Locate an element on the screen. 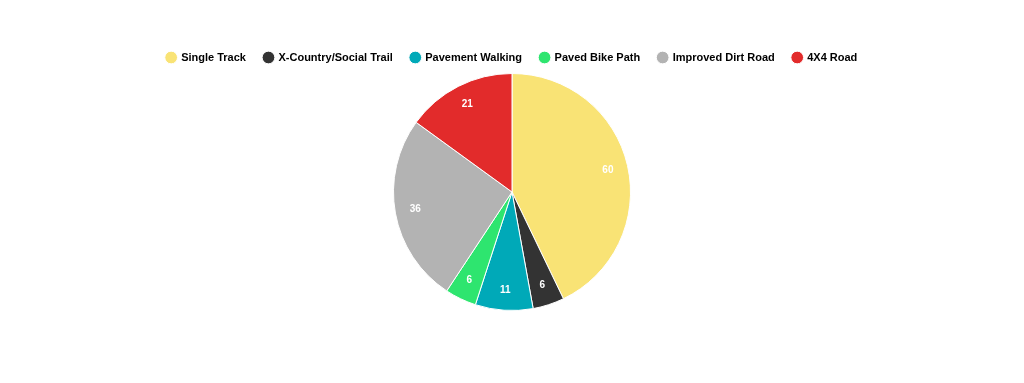 The image size is (1024, 383). data-label: 11 is located at coordinates (506, 289).